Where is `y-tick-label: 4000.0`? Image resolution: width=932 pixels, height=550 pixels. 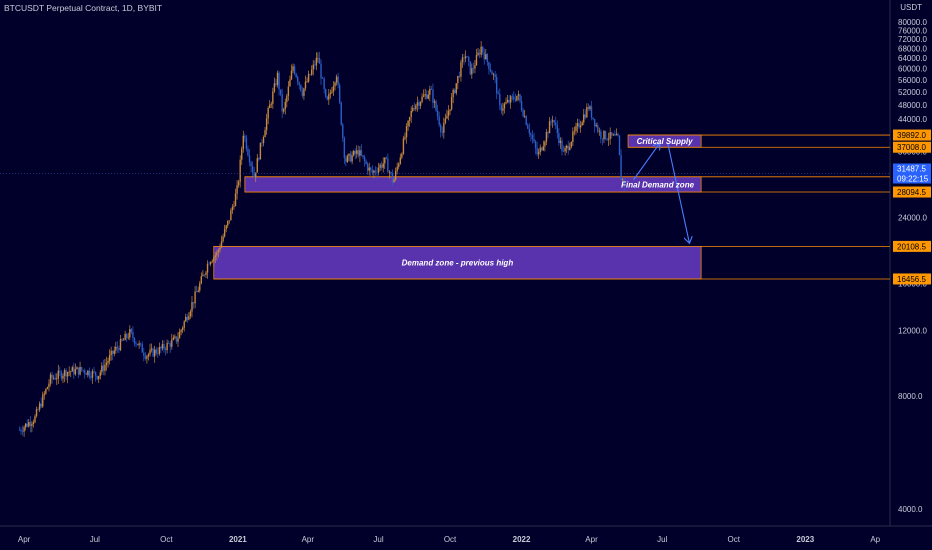 y-tick-label: 4000.0 is located at coordinates (910, 509).